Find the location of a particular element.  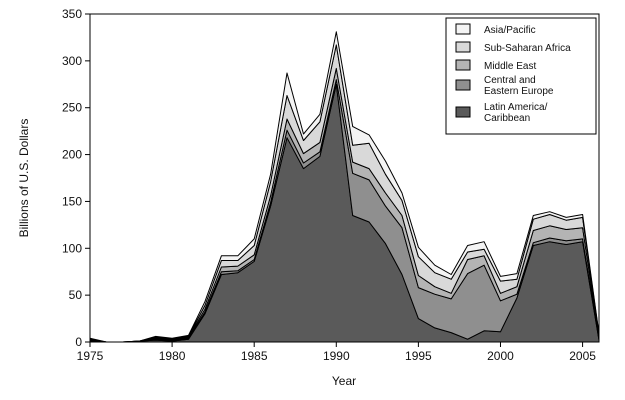

y-tick-label-50: 50 is located at coordinates (76, 295).